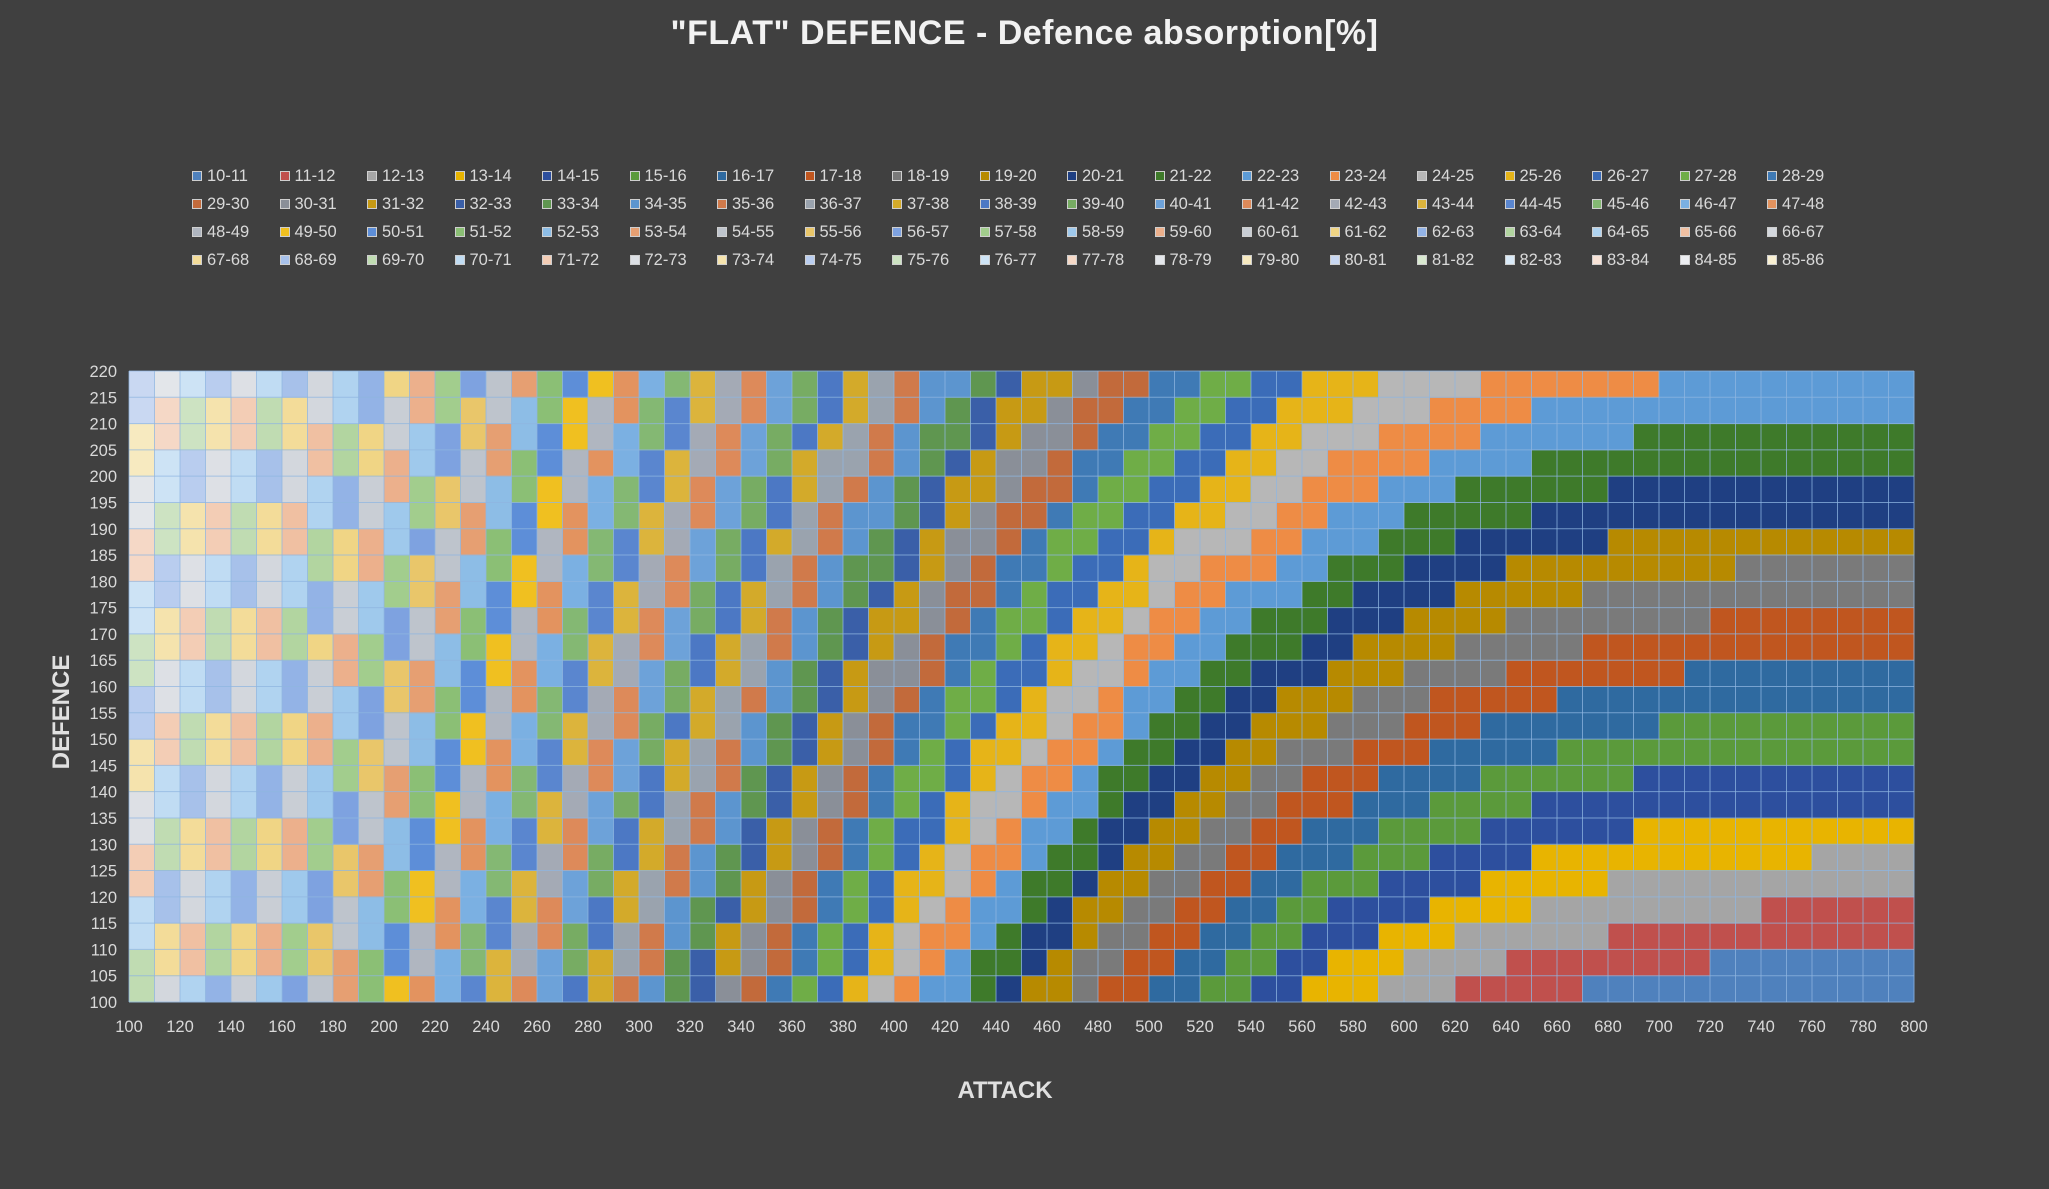 This screenshot has height=1189, width=2049. What do you see at coordinates (1023, 176) in the screenshot?
I see `legend-item: 19-20` at bounding box center [1023, 176].